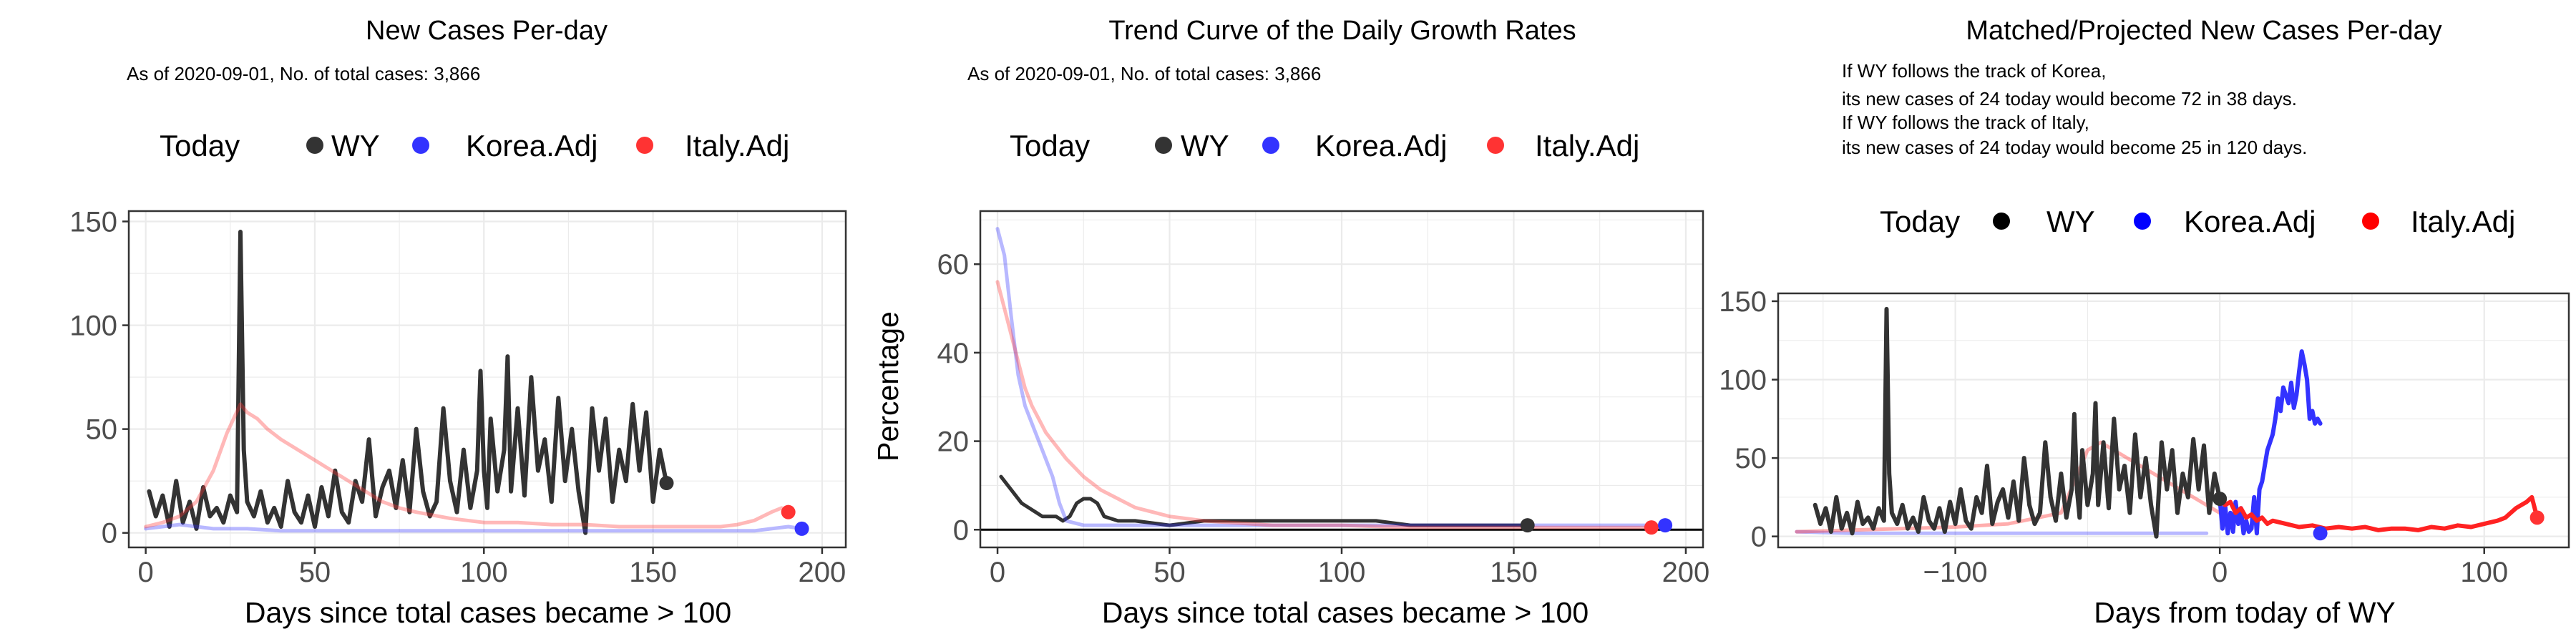 The width and height of the screenshot is (2576, 644). What do you see at coordinates (953, 442) in the screenshot?
I see `y-tick-label: 20` at bounding box center [953, 442].